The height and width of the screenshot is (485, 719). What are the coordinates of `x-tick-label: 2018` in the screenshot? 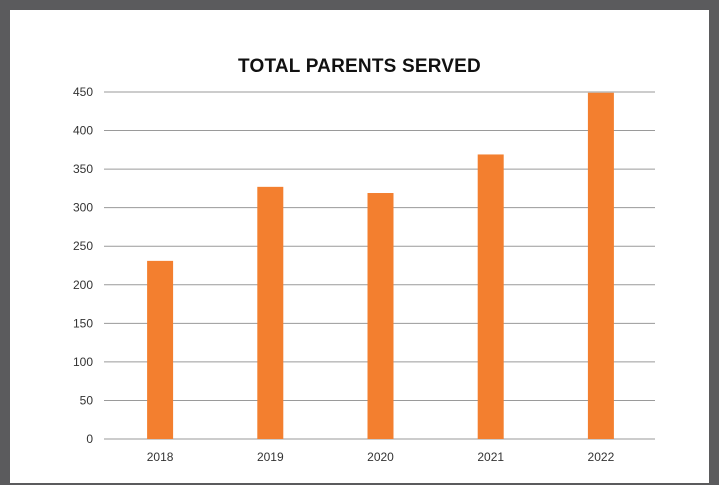 It's located at (160, 457).